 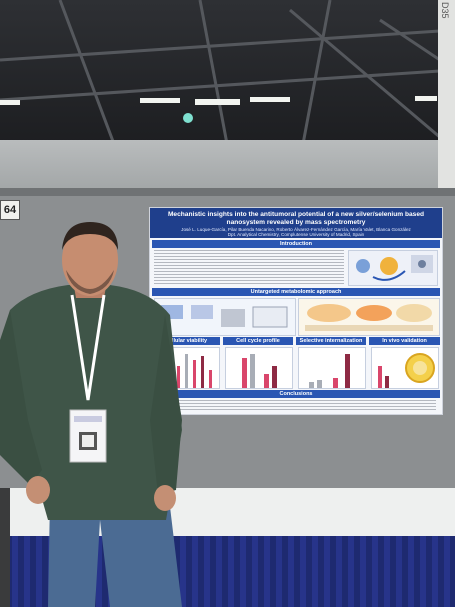 What do you see at coordinates (296, 394) in the screenshot?
I see `section-conclusions: Conclusions` at bounding box center [296, 394].